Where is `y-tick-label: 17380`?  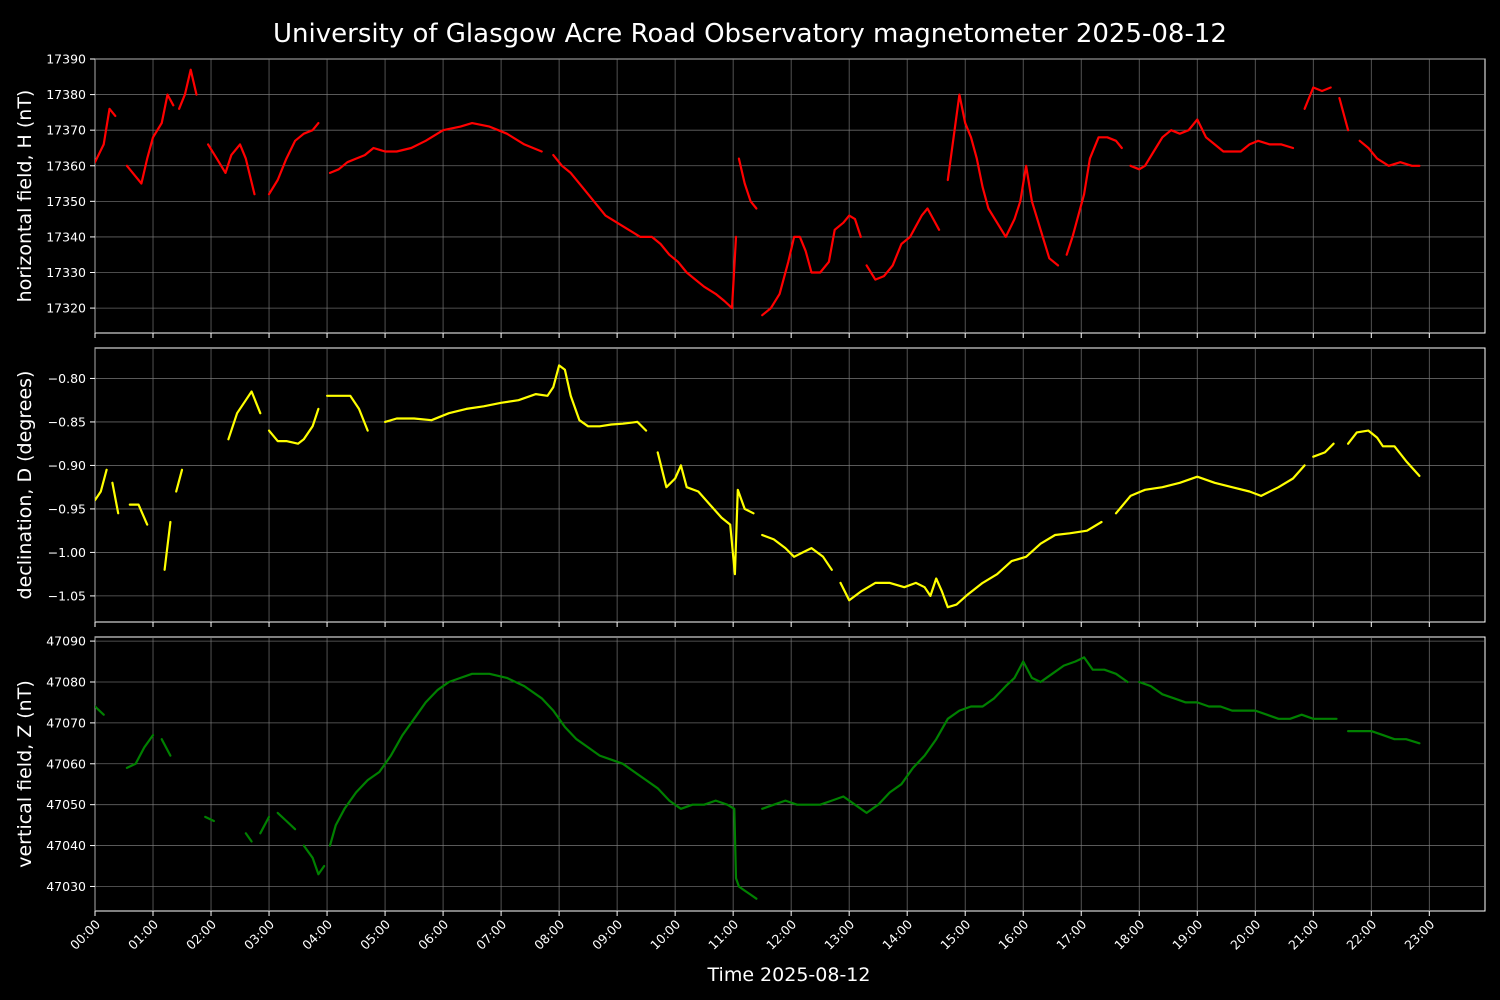
y-tick-label: 17380 is located at coordinates (66, 94).